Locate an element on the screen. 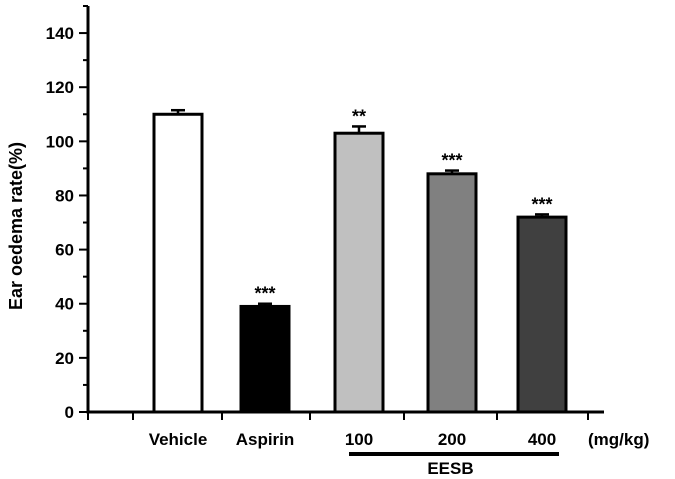 This screenshot has width=675, height=479. category-label: 200 is located at coordinates (452, 439).